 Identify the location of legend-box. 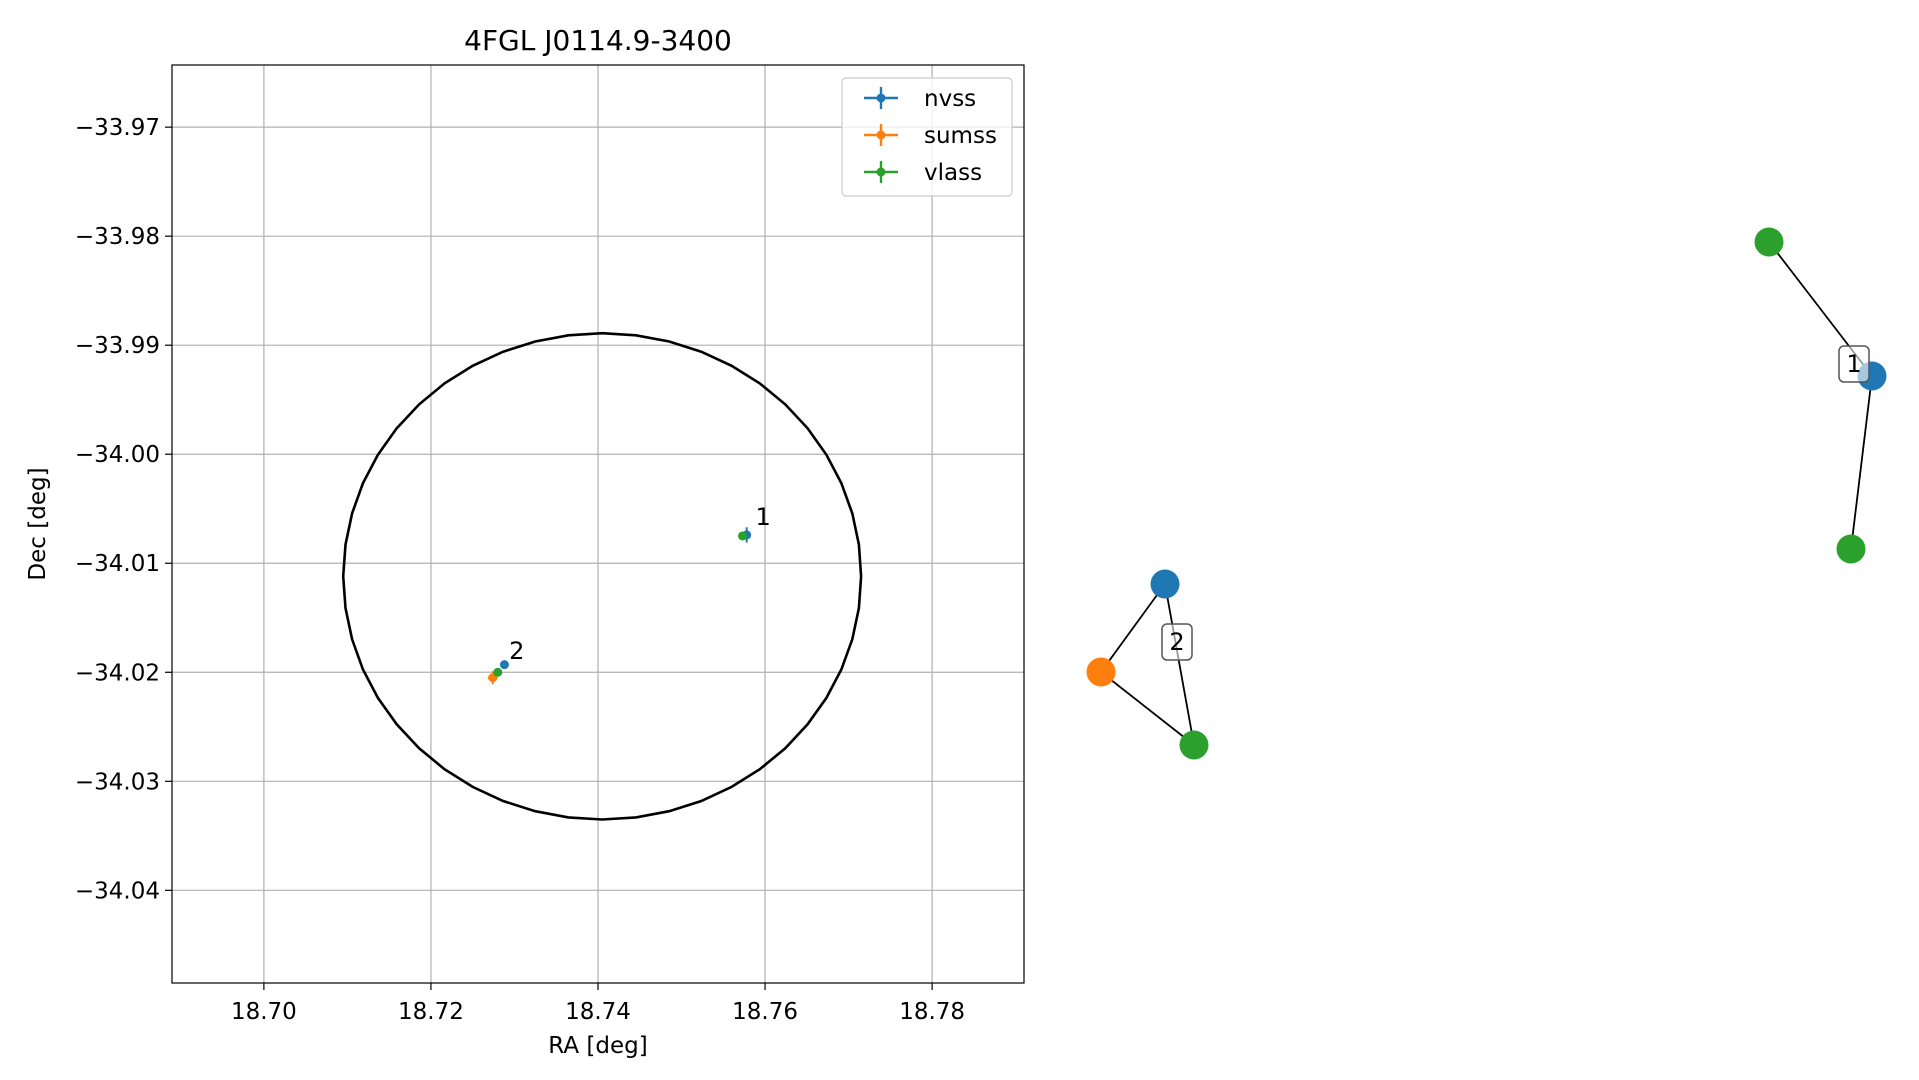
(927, 137).